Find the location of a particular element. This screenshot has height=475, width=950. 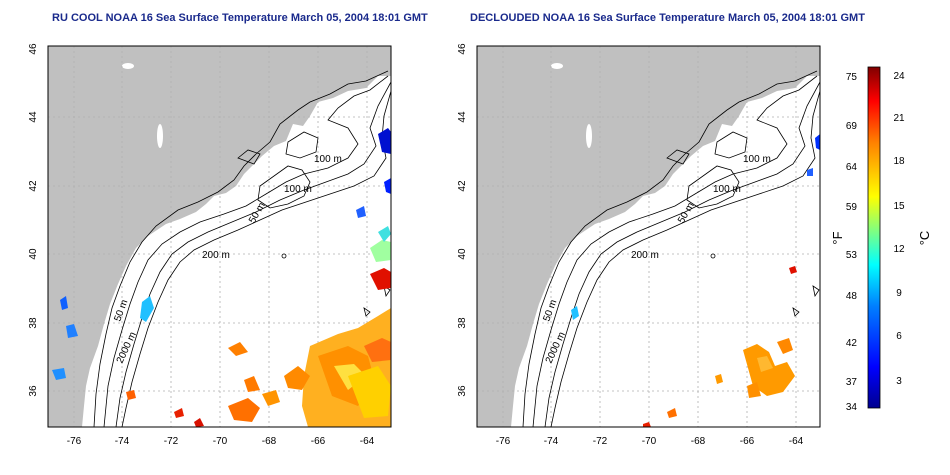

f-tick-label: 37 is located at coordinates (852, 382).